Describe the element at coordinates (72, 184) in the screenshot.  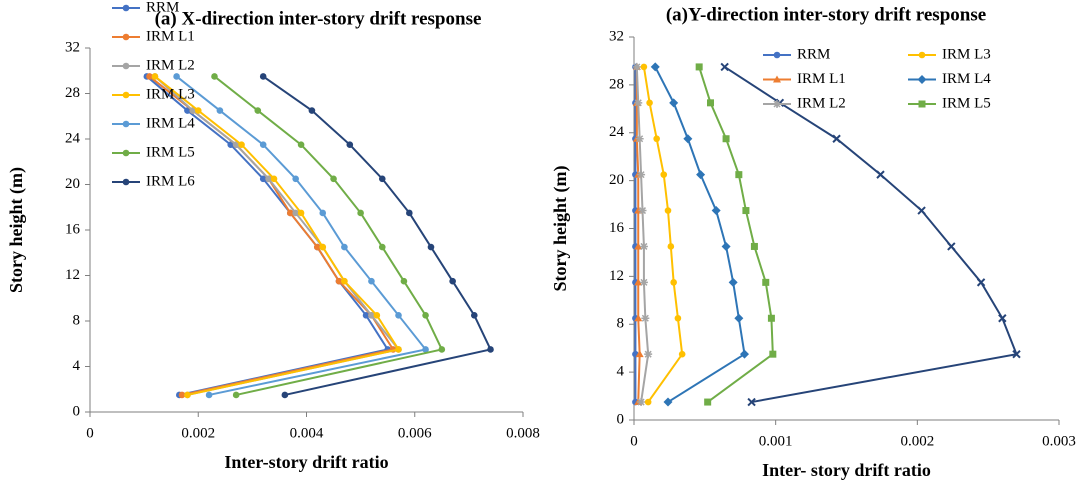
I see `y-tick-label: 20` at that location.